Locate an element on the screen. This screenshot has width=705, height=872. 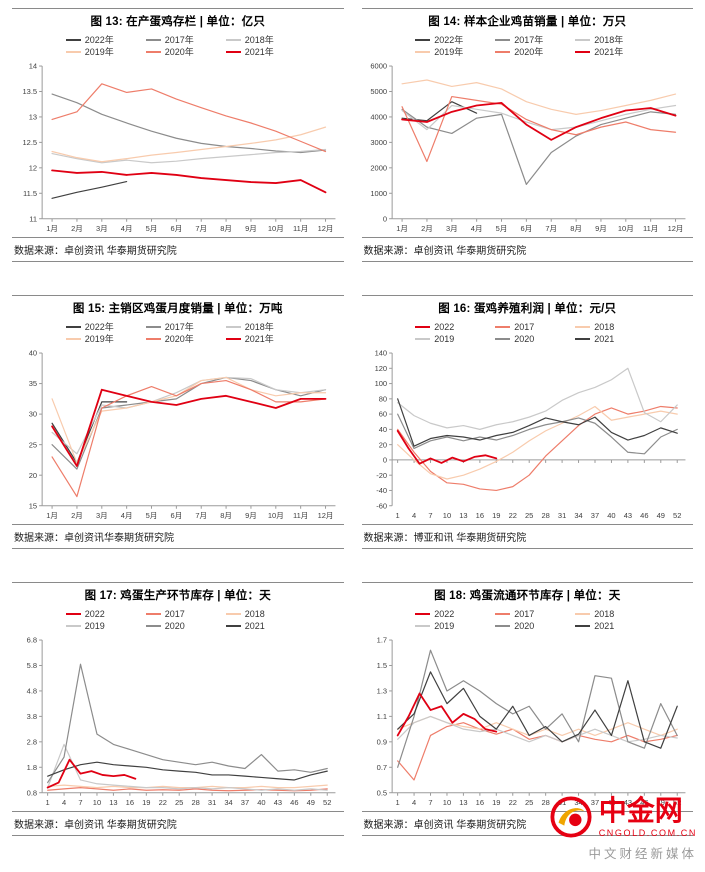
y-tick-label: 6000 is located at coordinates (378, 66).